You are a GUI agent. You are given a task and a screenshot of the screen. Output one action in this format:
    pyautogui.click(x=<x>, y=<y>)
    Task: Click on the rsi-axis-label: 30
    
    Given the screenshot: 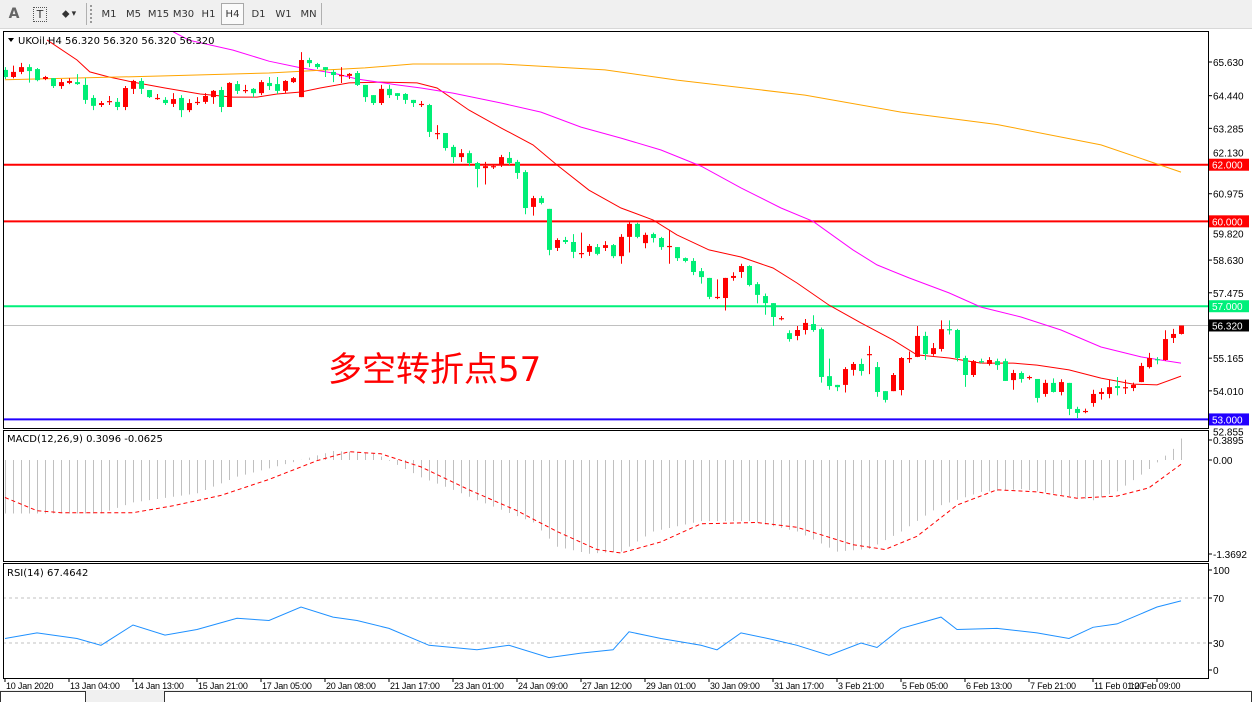 What is the action you would take?
    pyautogui.click(x=1219, y=644)
    